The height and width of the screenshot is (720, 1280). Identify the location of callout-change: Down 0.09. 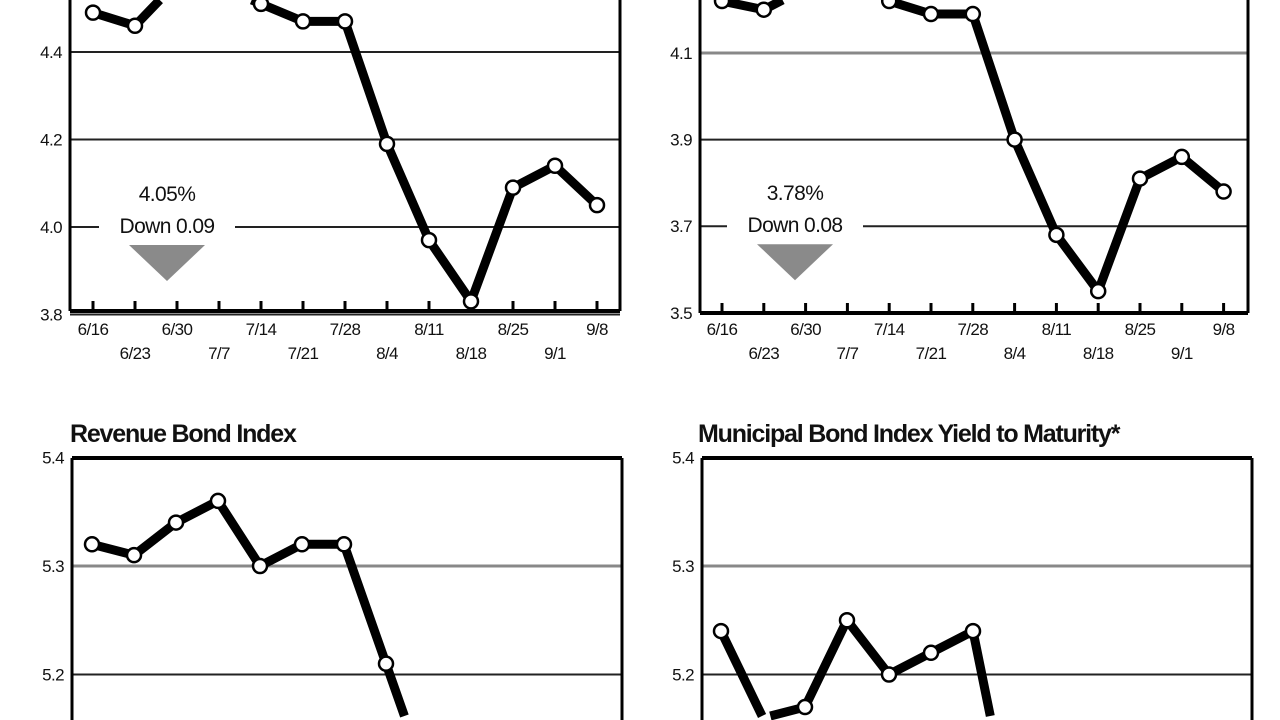
(167, 226).